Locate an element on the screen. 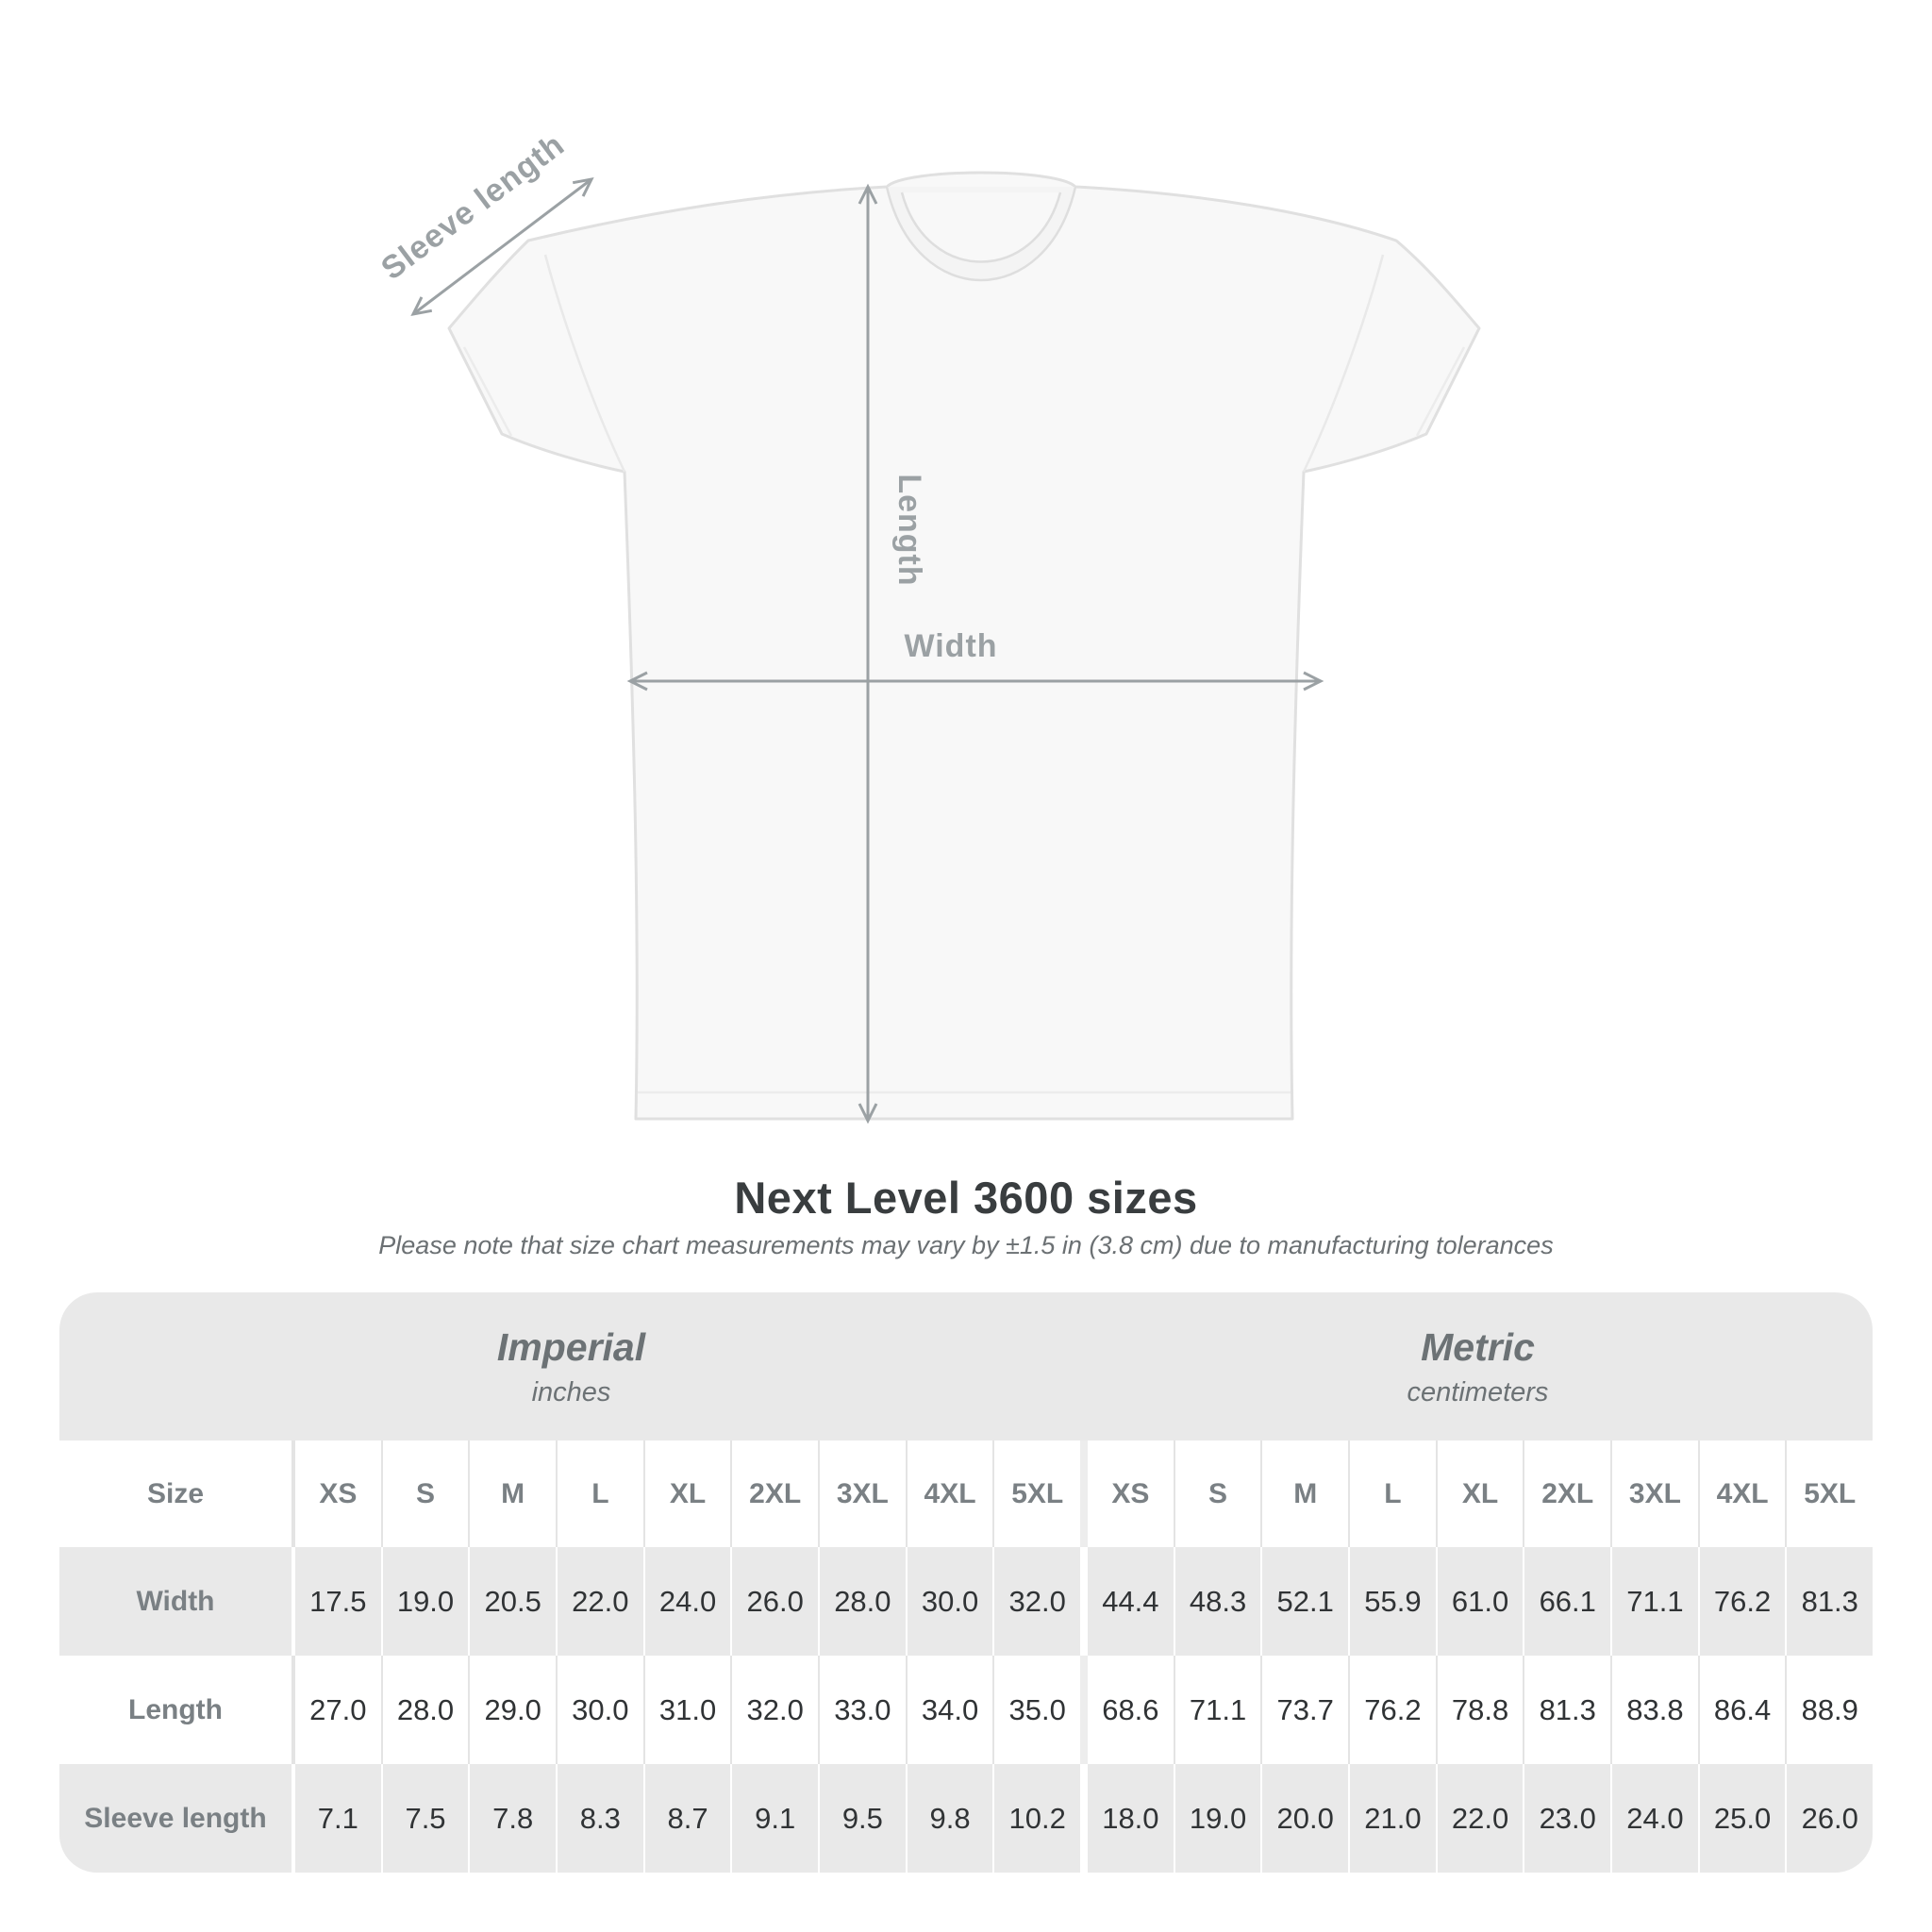 The width and height of the screenshot is (1932, 1932). collar-inner is located at coordinates (981, 228).